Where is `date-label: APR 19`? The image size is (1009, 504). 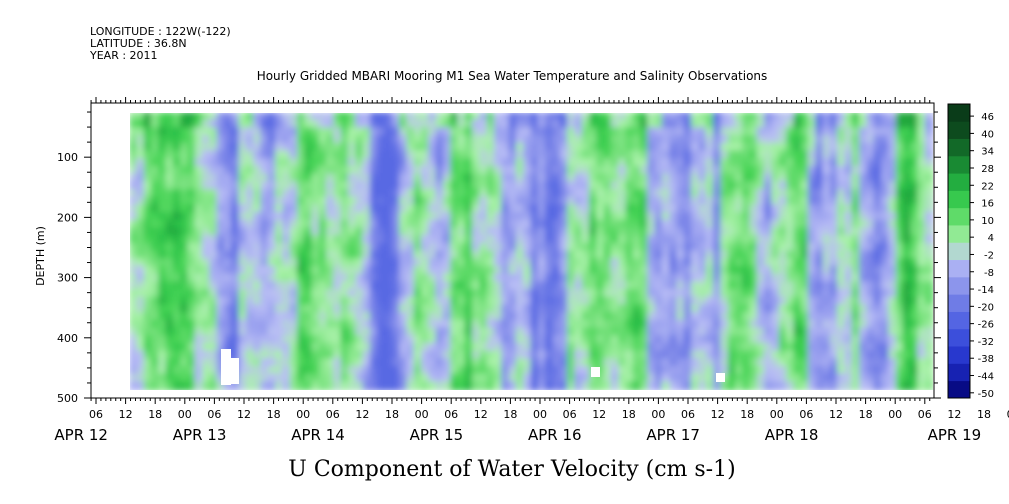 date-label: APR 19 is located at coordinates (955, 435).